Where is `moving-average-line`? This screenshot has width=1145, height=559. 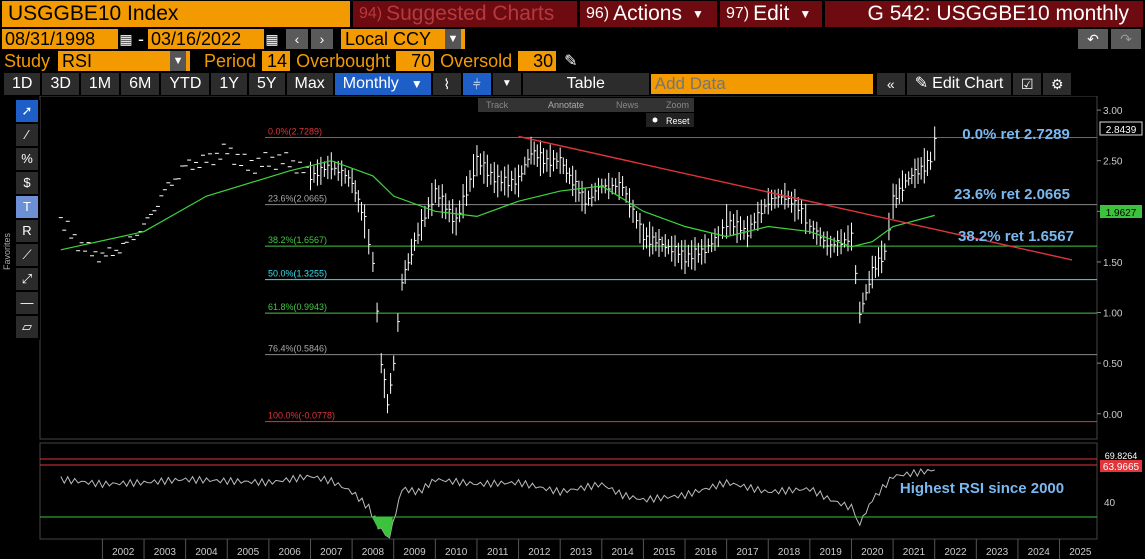 moving-average-line is located at coordinates (497, 205).